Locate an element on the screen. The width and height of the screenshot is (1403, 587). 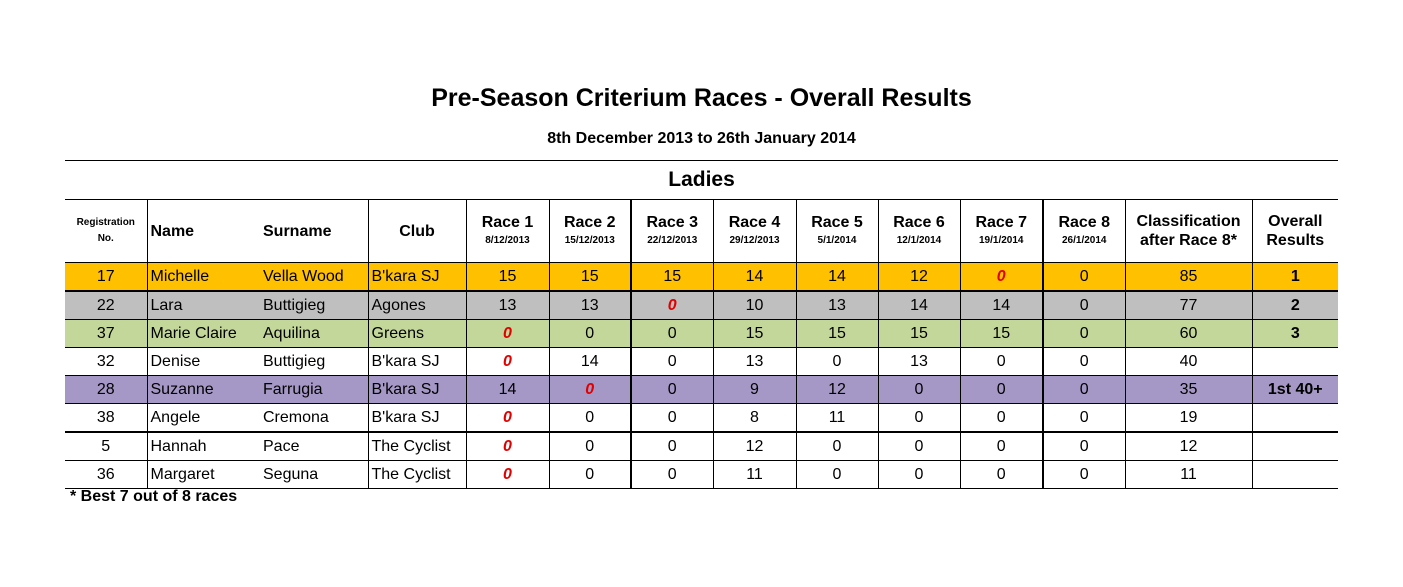
cell-name: Suzanne is located at coordinates (203, 389).